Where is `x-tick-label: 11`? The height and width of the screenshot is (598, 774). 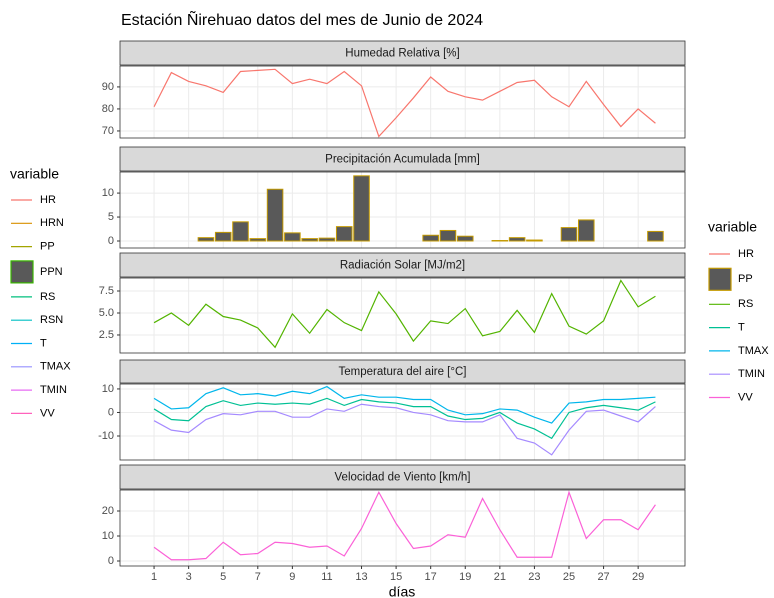
x-tick-label: 11 is located at coordinates (326, 577).